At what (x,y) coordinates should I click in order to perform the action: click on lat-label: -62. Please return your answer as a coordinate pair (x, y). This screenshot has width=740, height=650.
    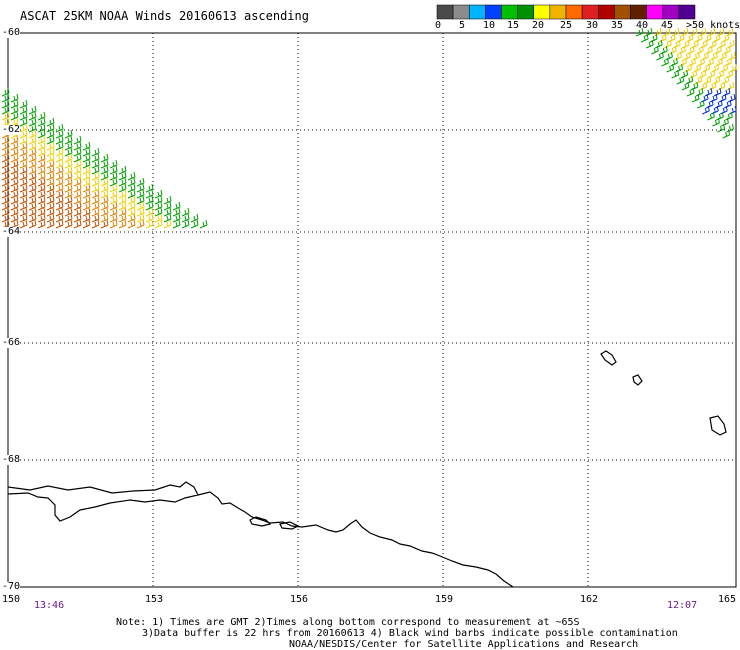
    Looking at the image, I should click on (11, 129).